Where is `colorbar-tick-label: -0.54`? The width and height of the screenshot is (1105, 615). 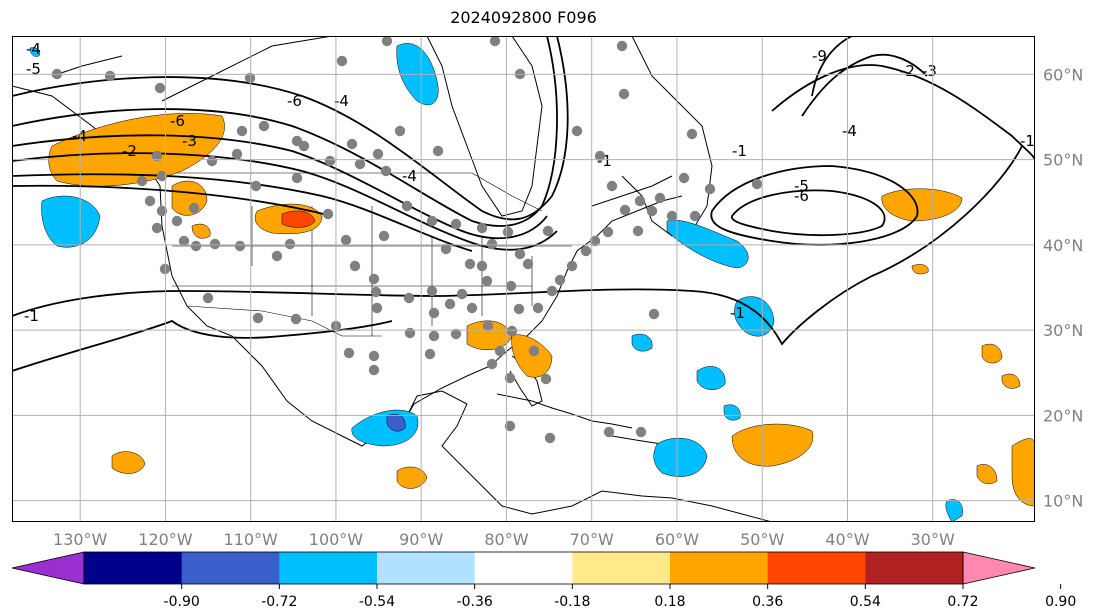
colorbar-tick-label: -0.54 is located at coordinates (377, 602).